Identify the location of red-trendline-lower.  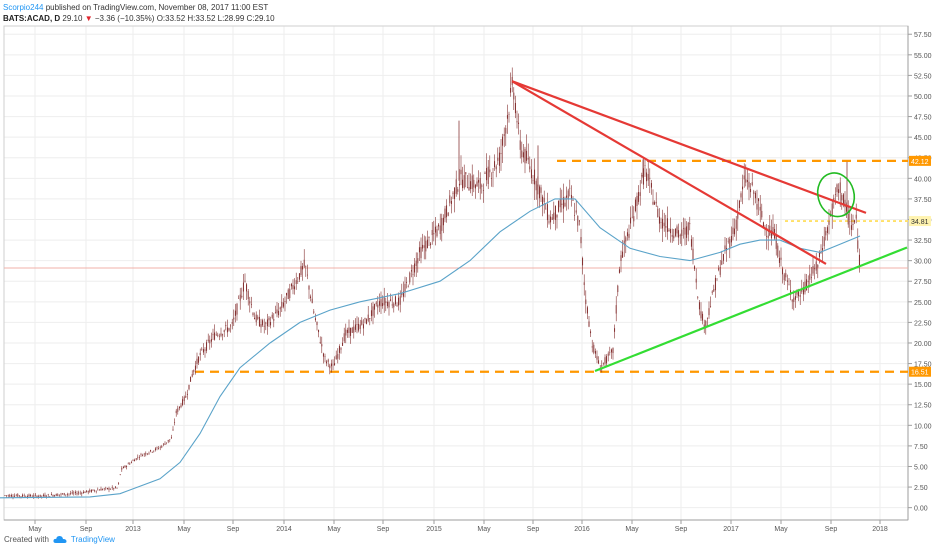
(669, 172).